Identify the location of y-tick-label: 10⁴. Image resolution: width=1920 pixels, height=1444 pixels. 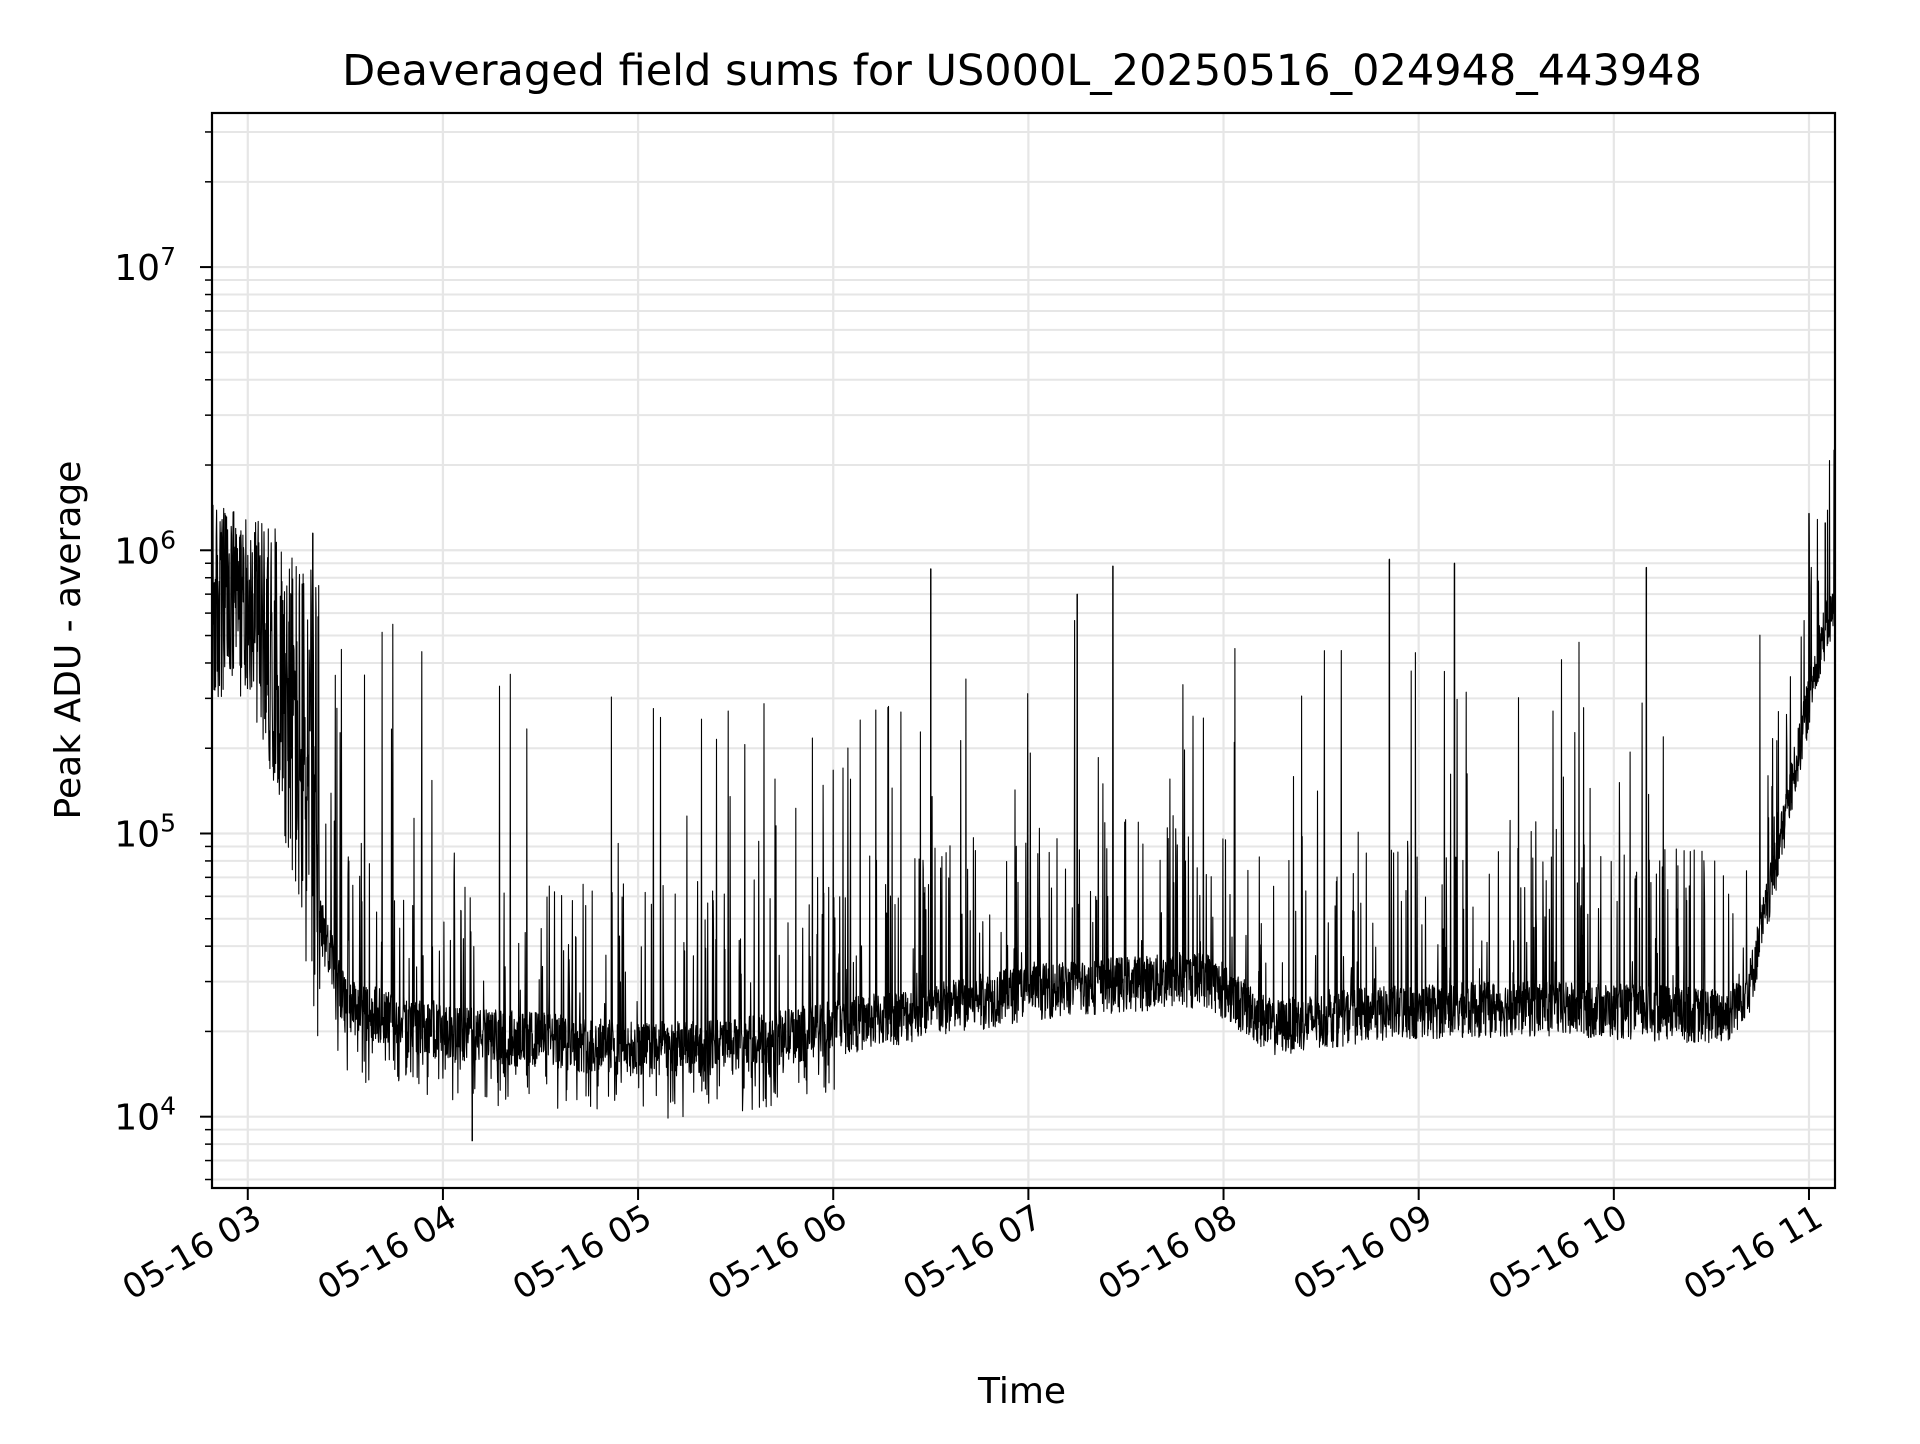
(145, 1115).